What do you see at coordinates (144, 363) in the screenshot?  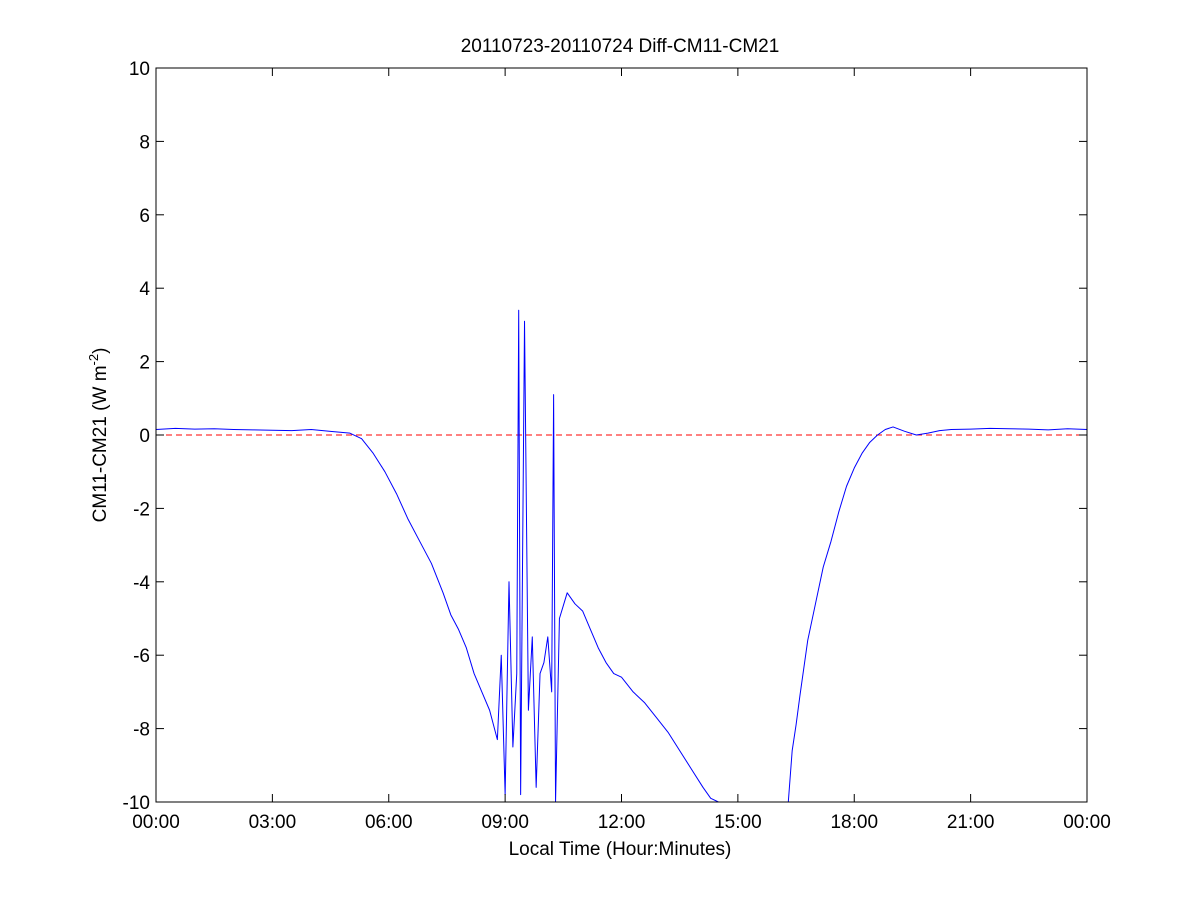 I see `y-tick-label: 2` at bounding box center [144, 363].